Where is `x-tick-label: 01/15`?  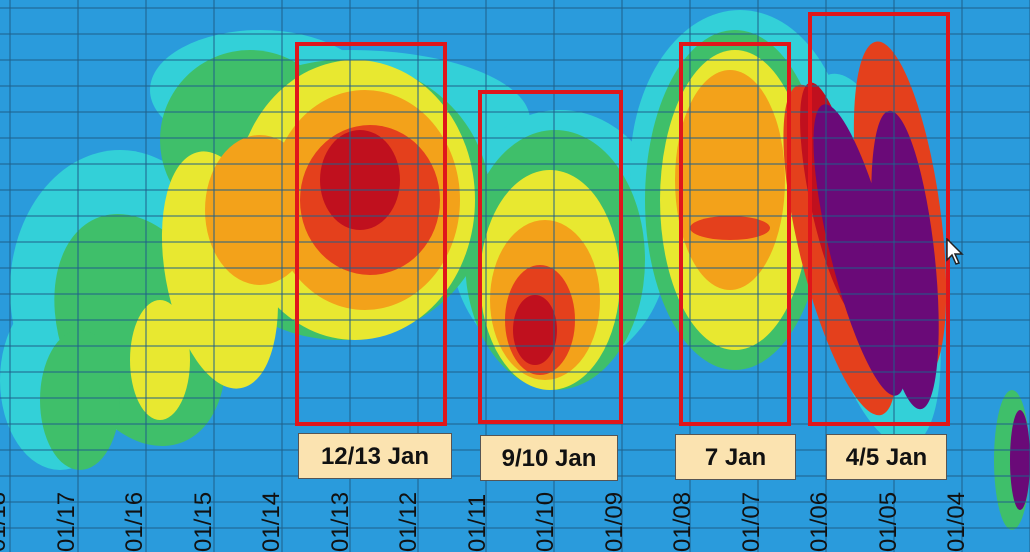 x-tick-label: 01/15 is located at coordinates (203, 521).